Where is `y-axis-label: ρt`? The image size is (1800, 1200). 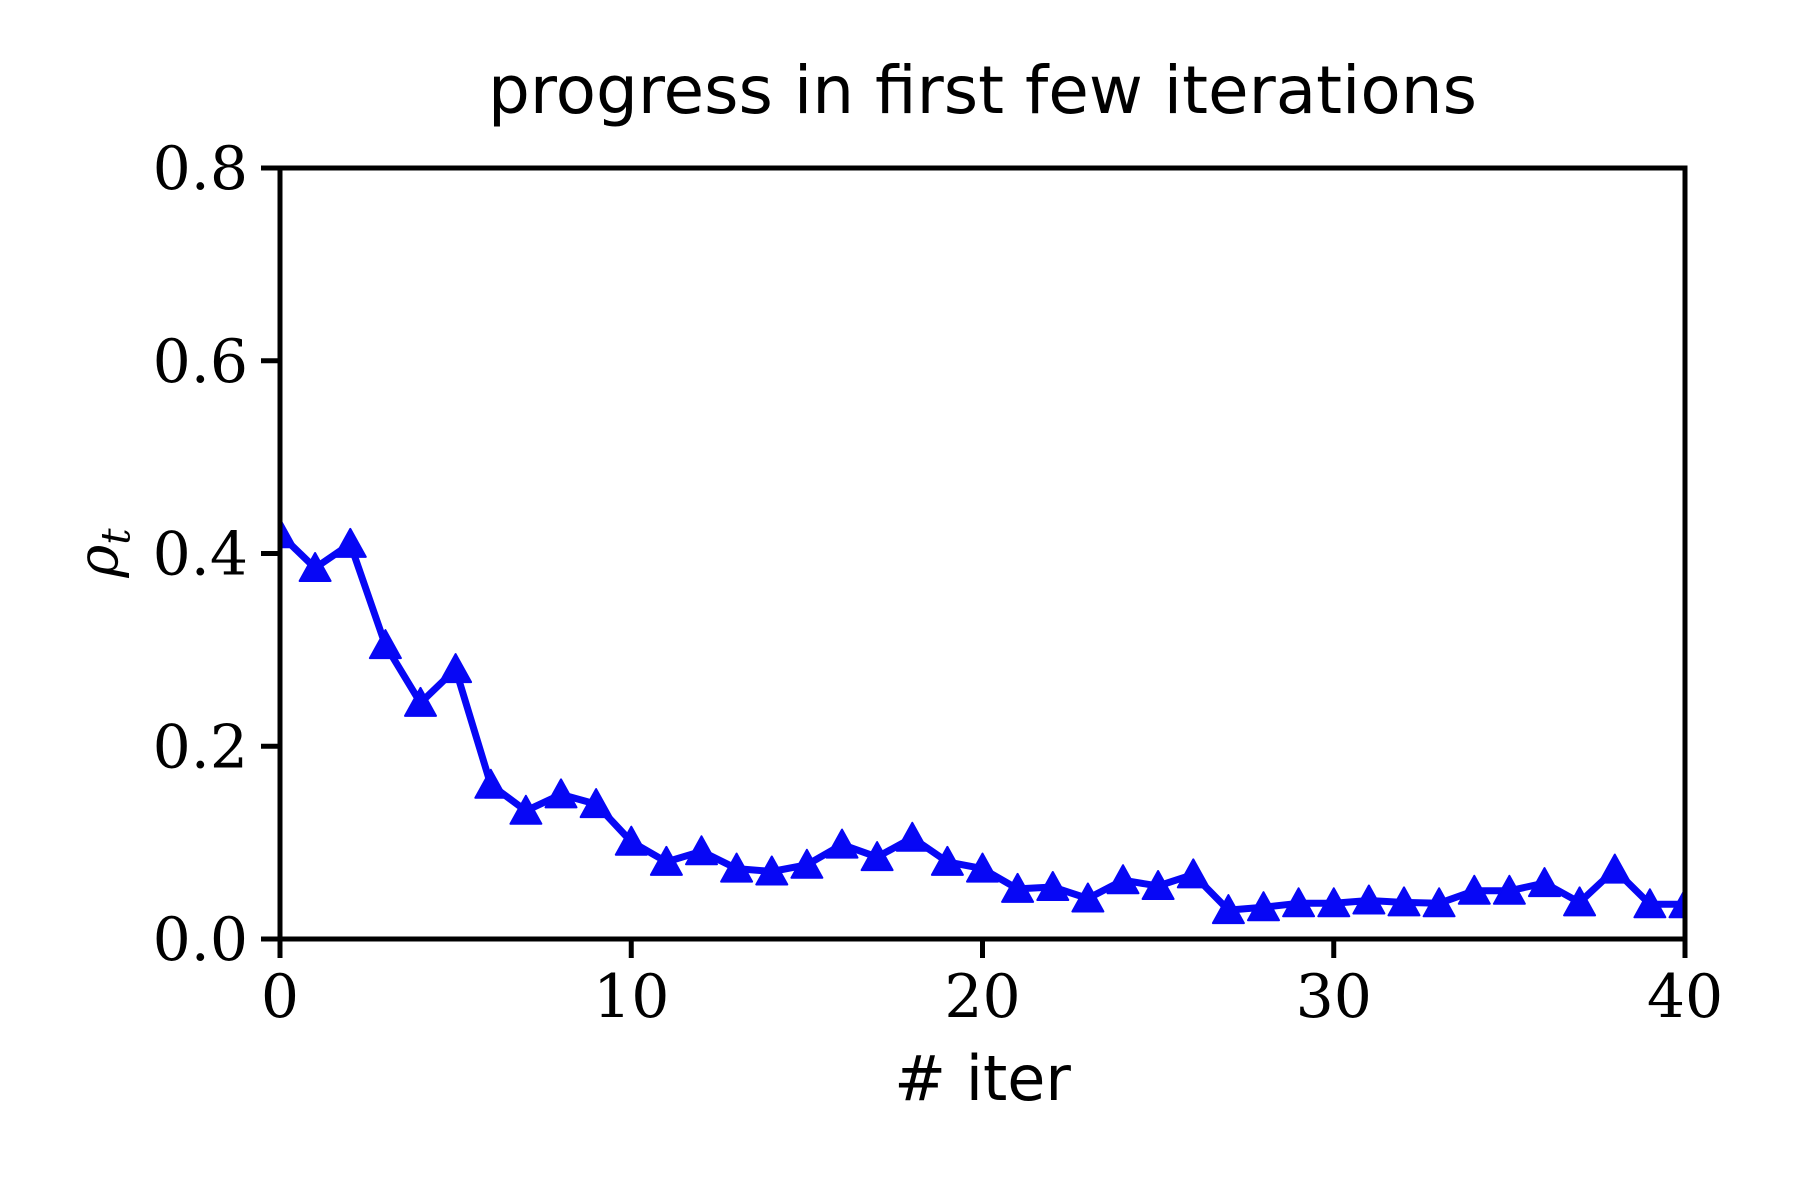 y-axis-label: ρt is located at coordinates (102, 552).